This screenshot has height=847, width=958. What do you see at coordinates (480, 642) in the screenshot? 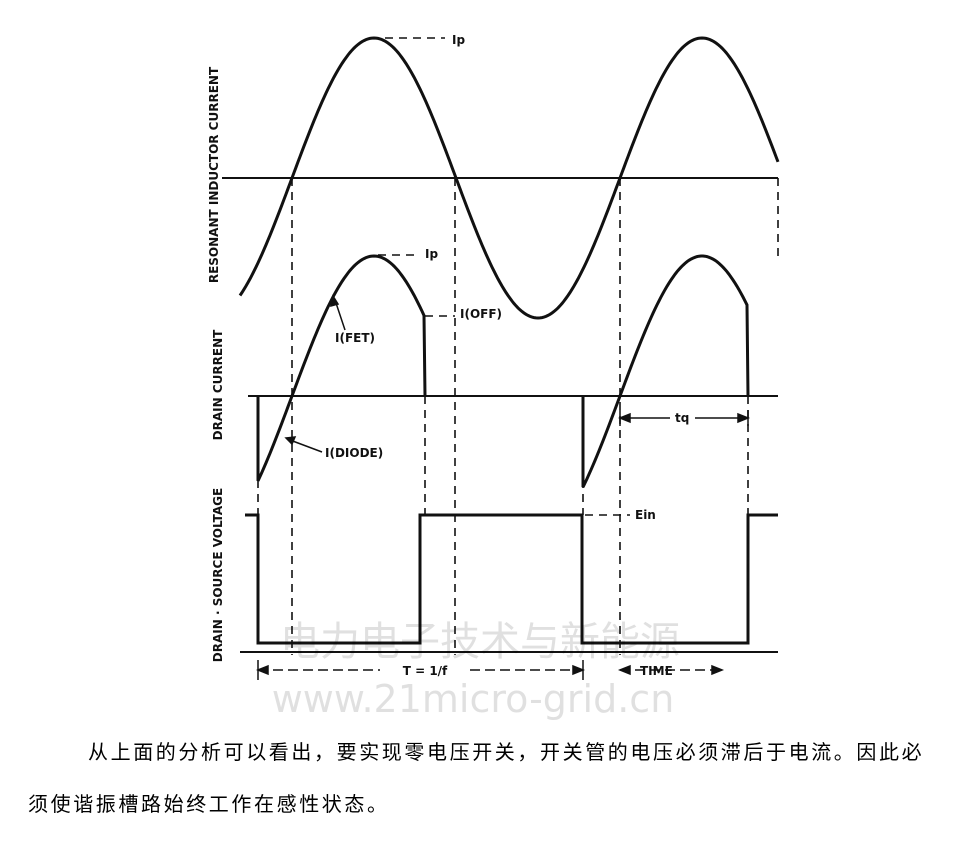
I see `watermark: 电力电子技术与新能源` at bounding box center [480, 642].